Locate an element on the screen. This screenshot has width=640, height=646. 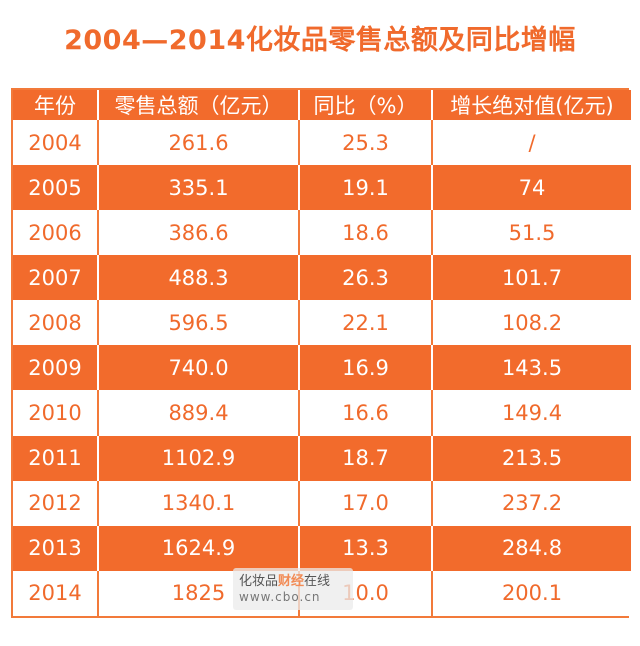
table-row: 2012 1340.1 17.0 237.2 is located at coordinates (322, 503).